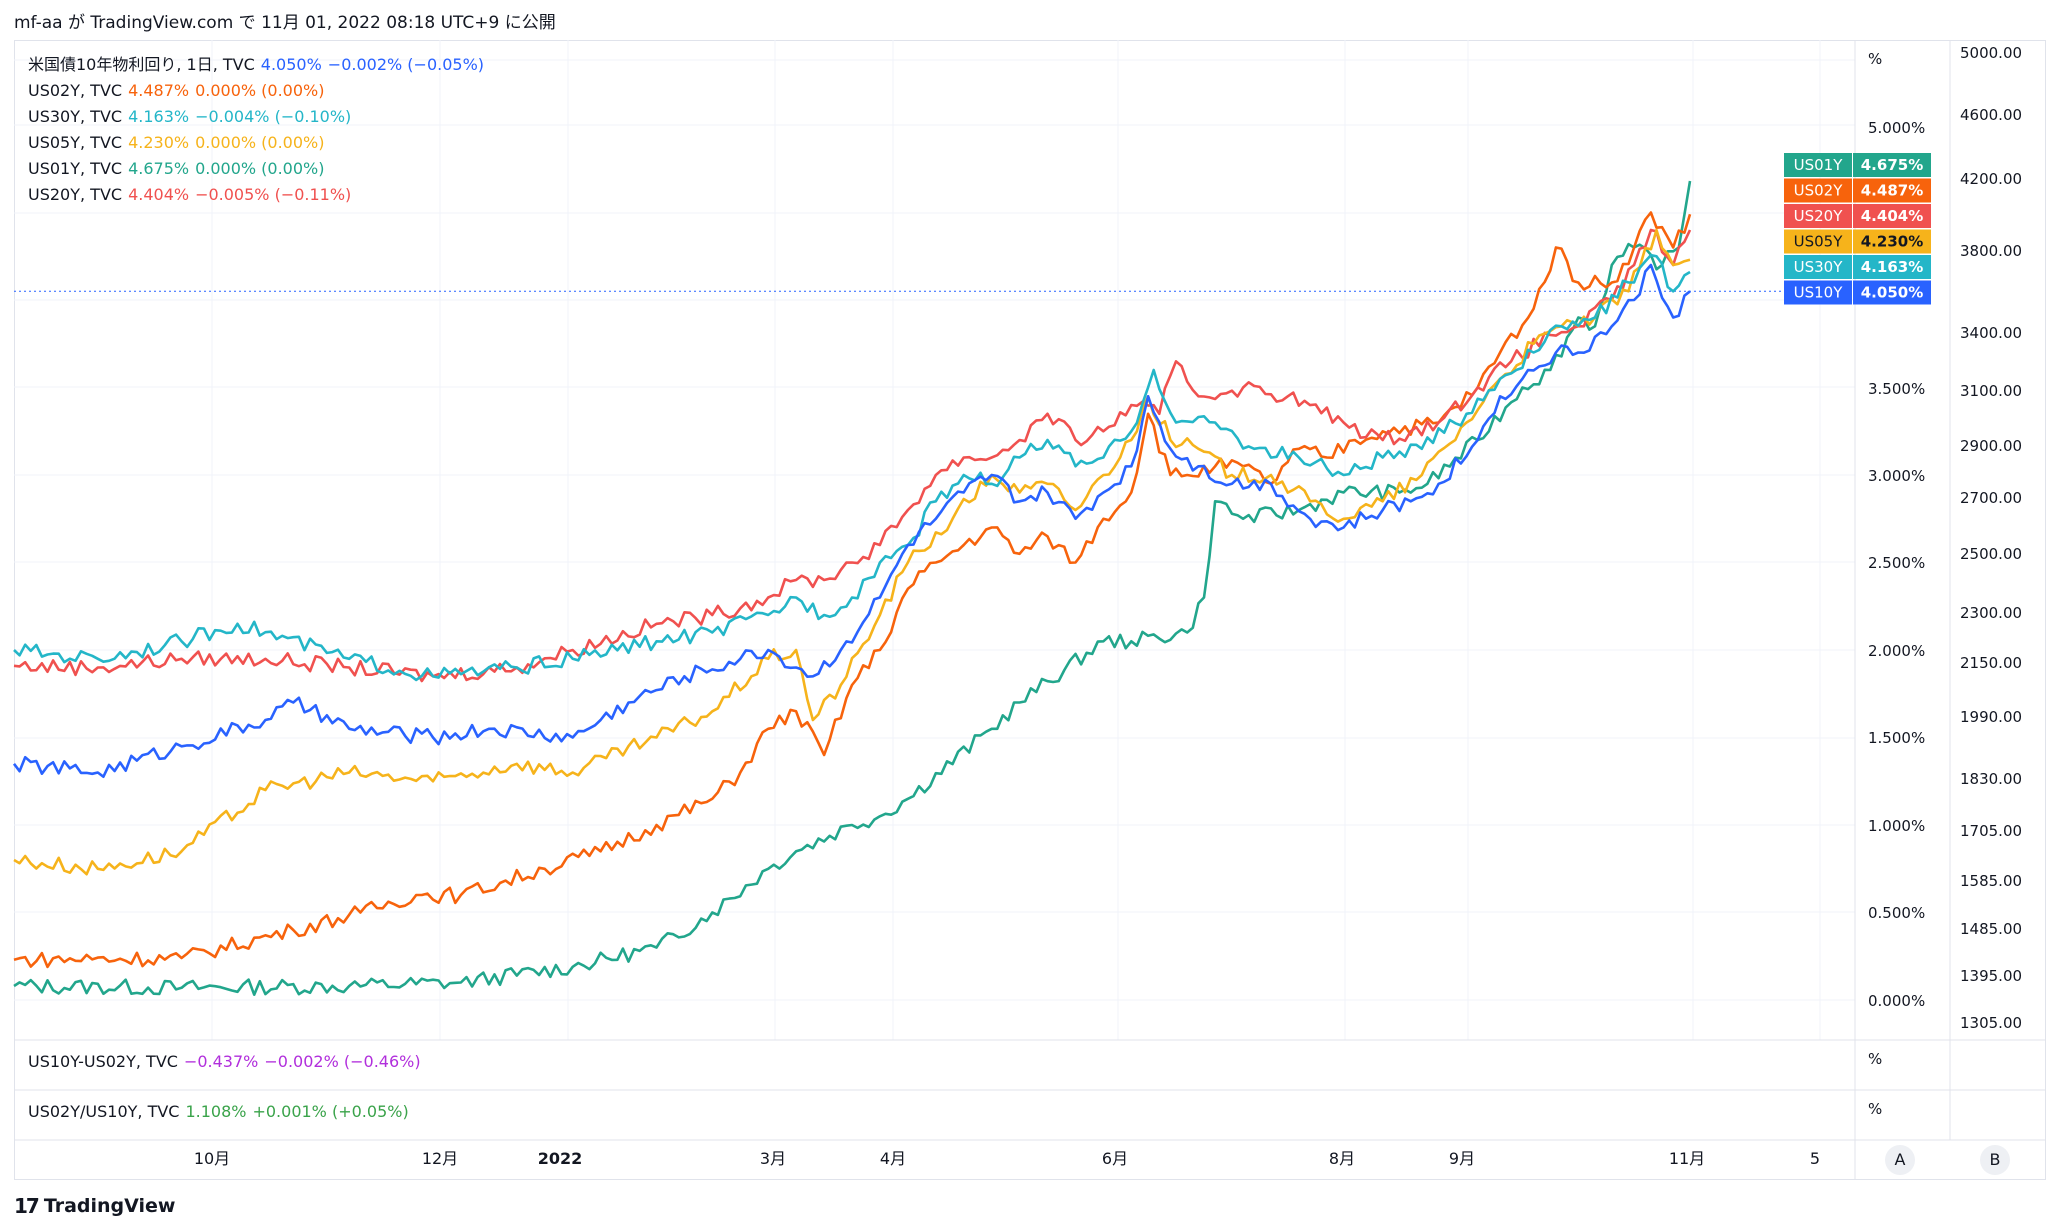  I want to click on y-tick-label-index: 5000.00, so click(1991, 53).